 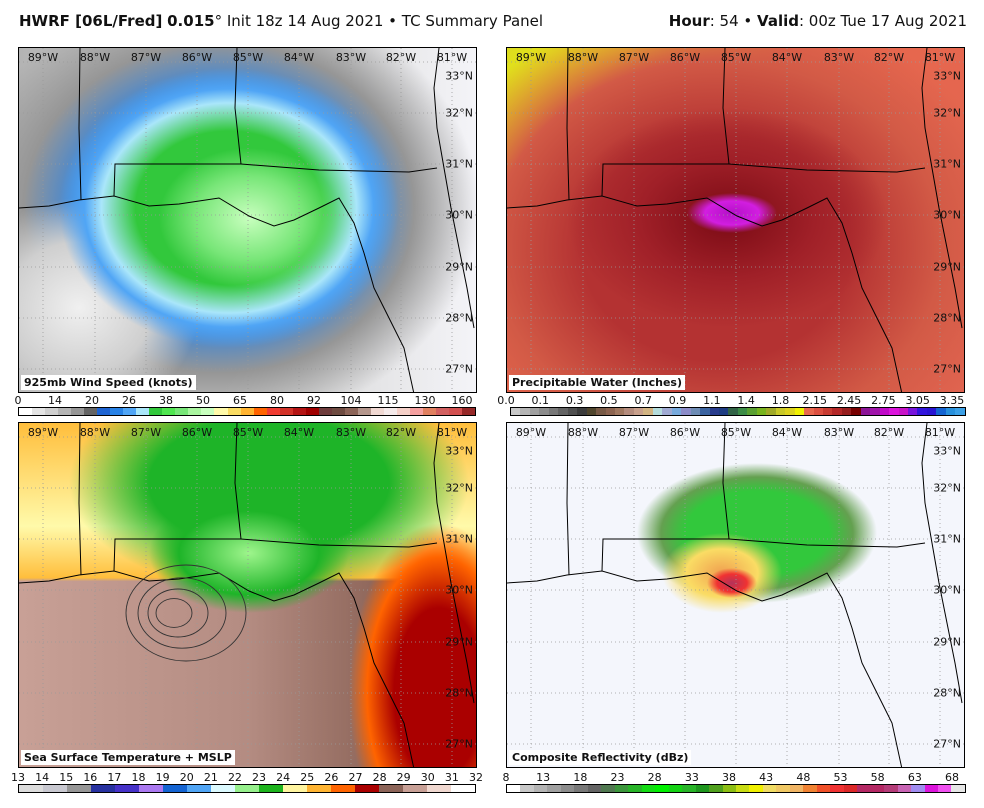 I want to click on coastline, so click(x=705, y=293).